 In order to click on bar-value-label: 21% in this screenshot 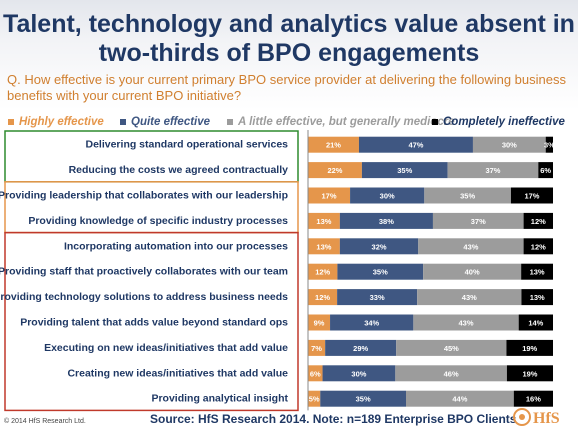, I will do `click(333, 145)`.